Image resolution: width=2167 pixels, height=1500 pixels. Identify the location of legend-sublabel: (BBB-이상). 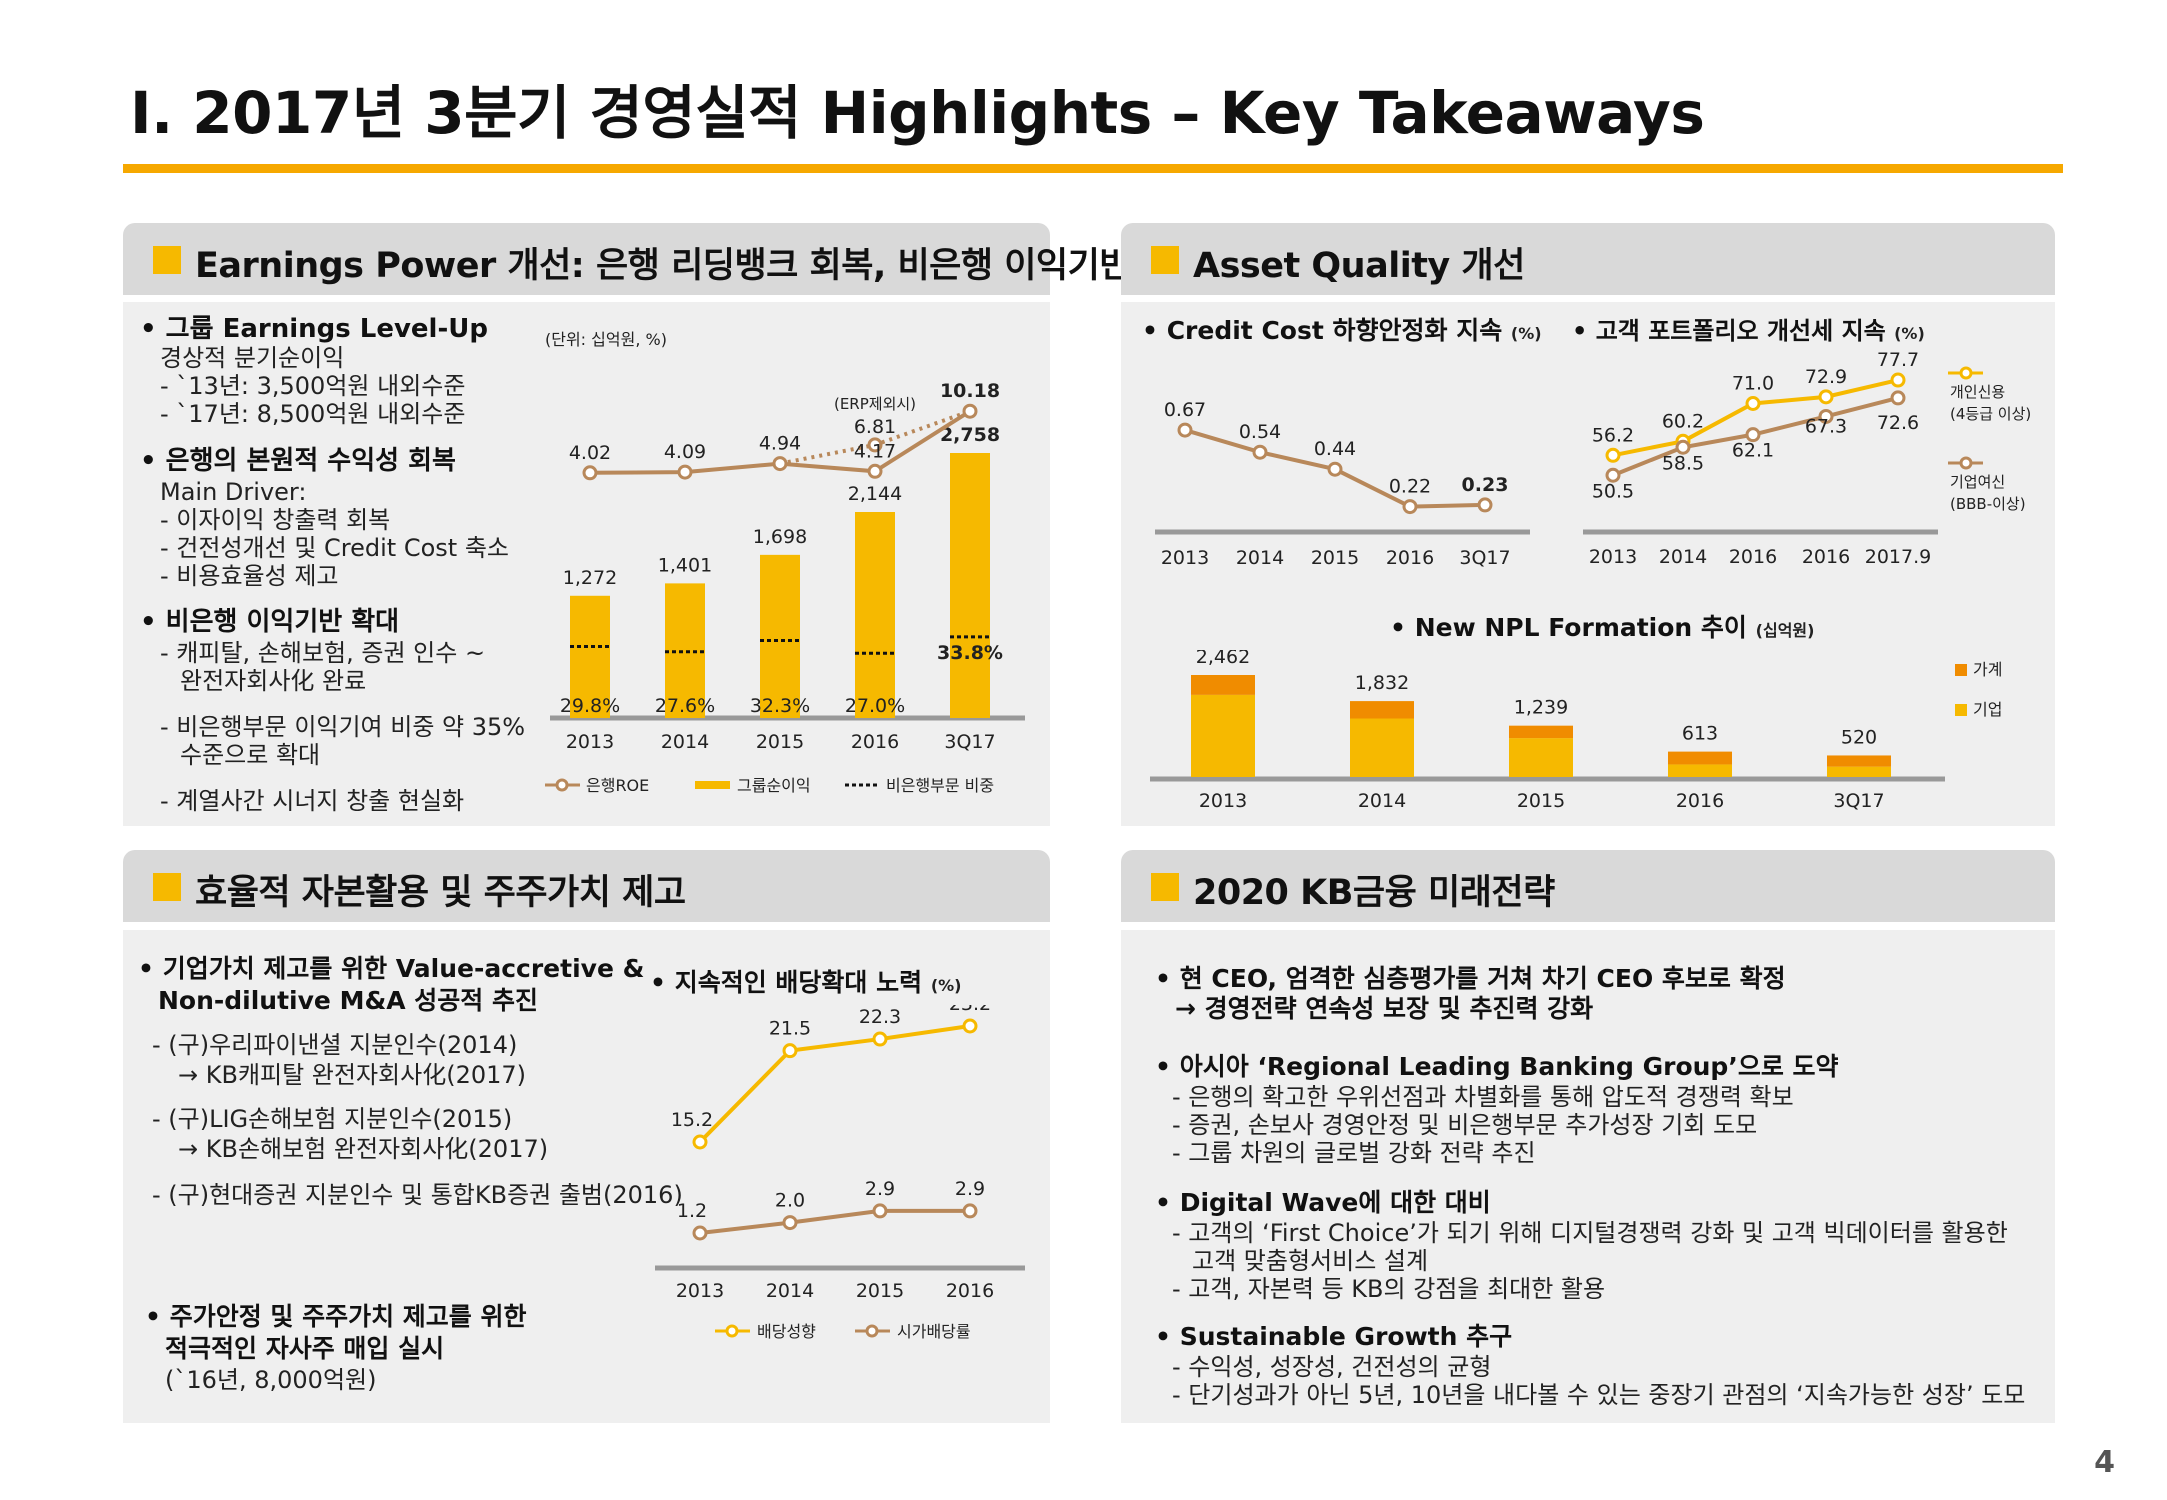
(1988, 504).